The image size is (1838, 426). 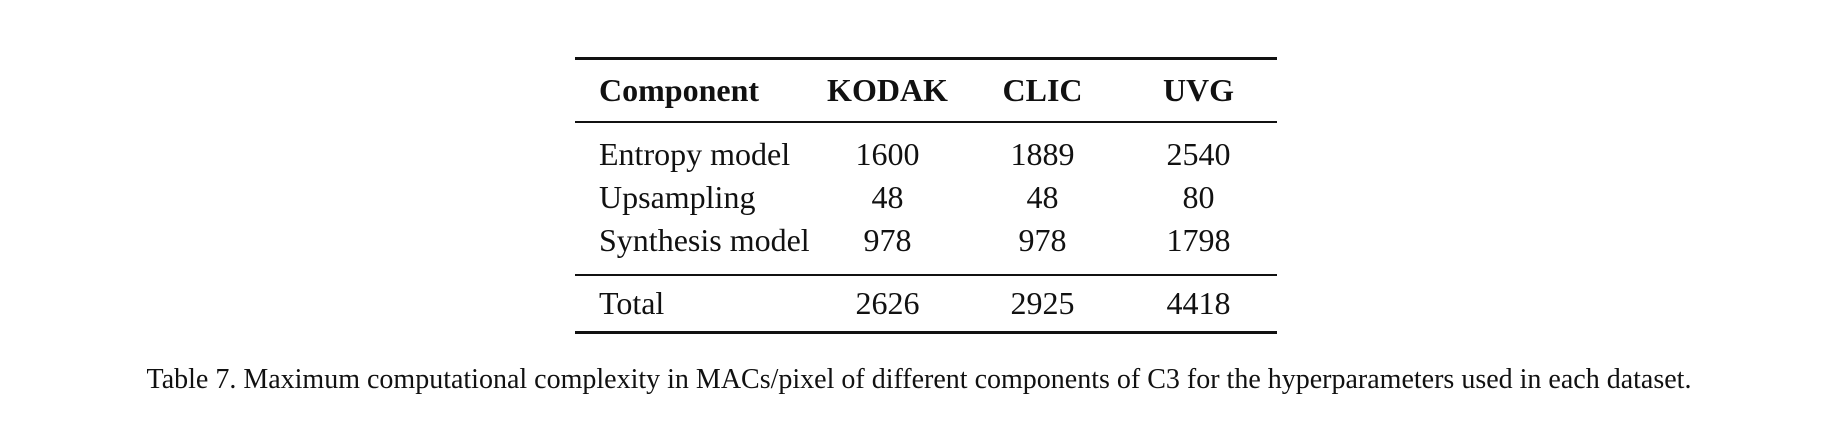 I want to click on table-row-total: Total 2626 2925 4418, so click(x=926, y=304).